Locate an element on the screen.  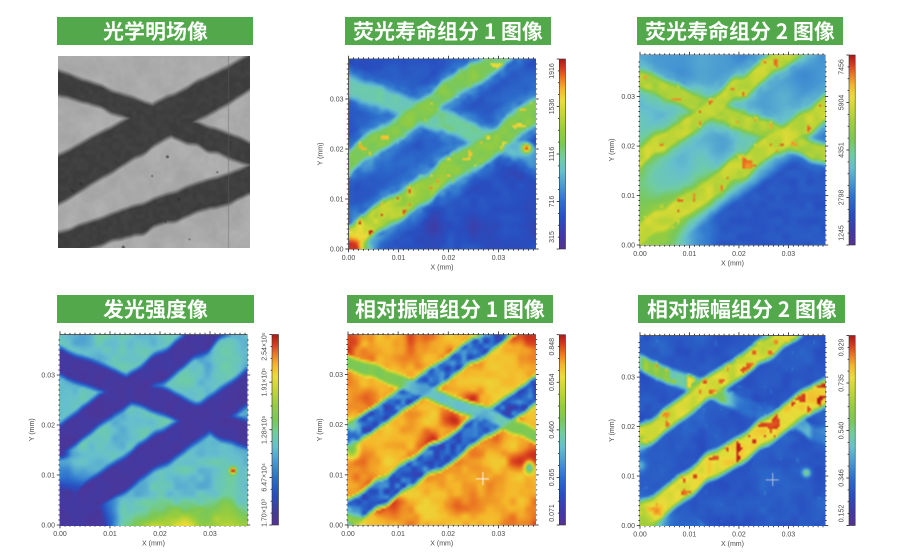
svg-text: 0.152 is located at coordinates (842, 514).